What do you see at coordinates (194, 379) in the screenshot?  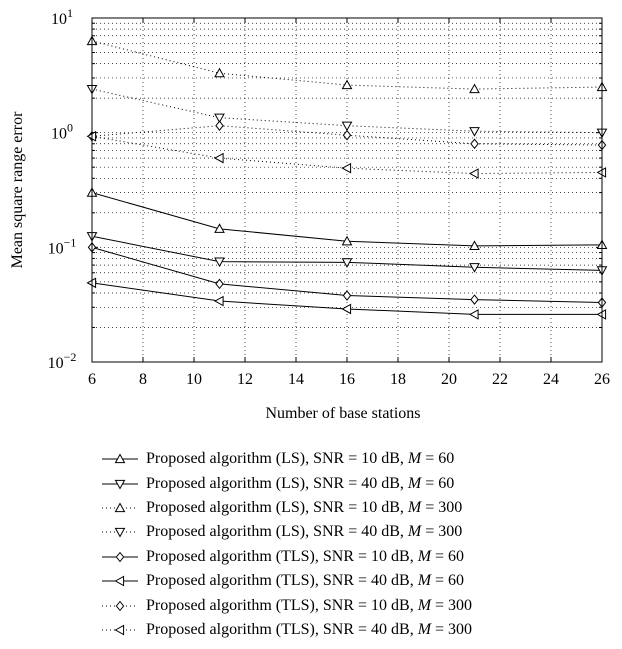 I see `x-tick-label: 10` at bounding box center [194, 379].